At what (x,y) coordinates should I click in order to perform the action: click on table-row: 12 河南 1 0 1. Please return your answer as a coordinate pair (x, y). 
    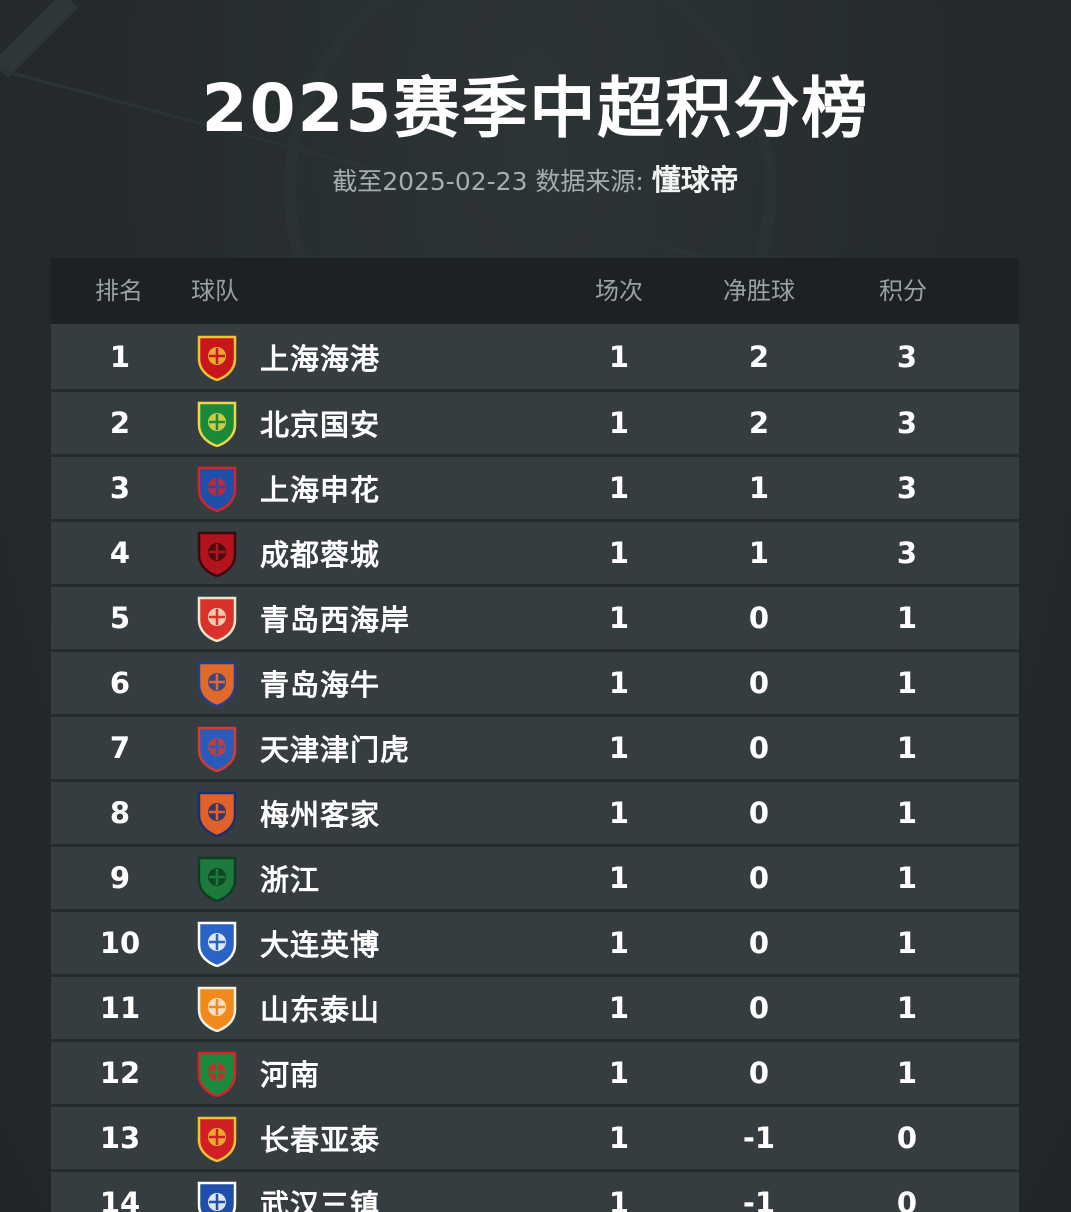
    Looking at the image, I should click on (535, 1071).